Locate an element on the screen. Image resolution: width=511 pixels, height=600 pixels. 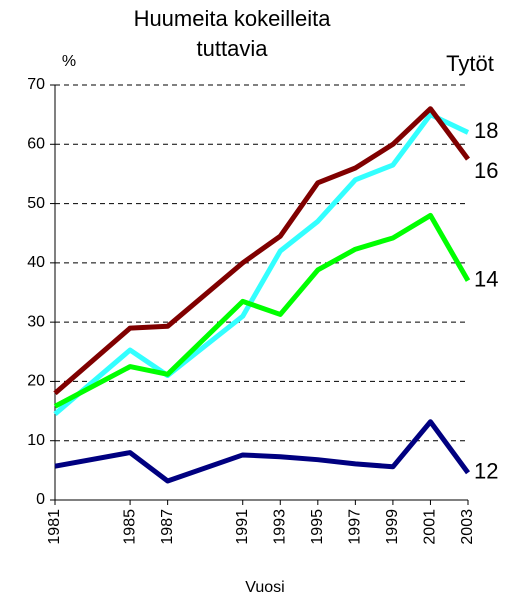
legend-label: 12 is located at coordinates (486, 471).